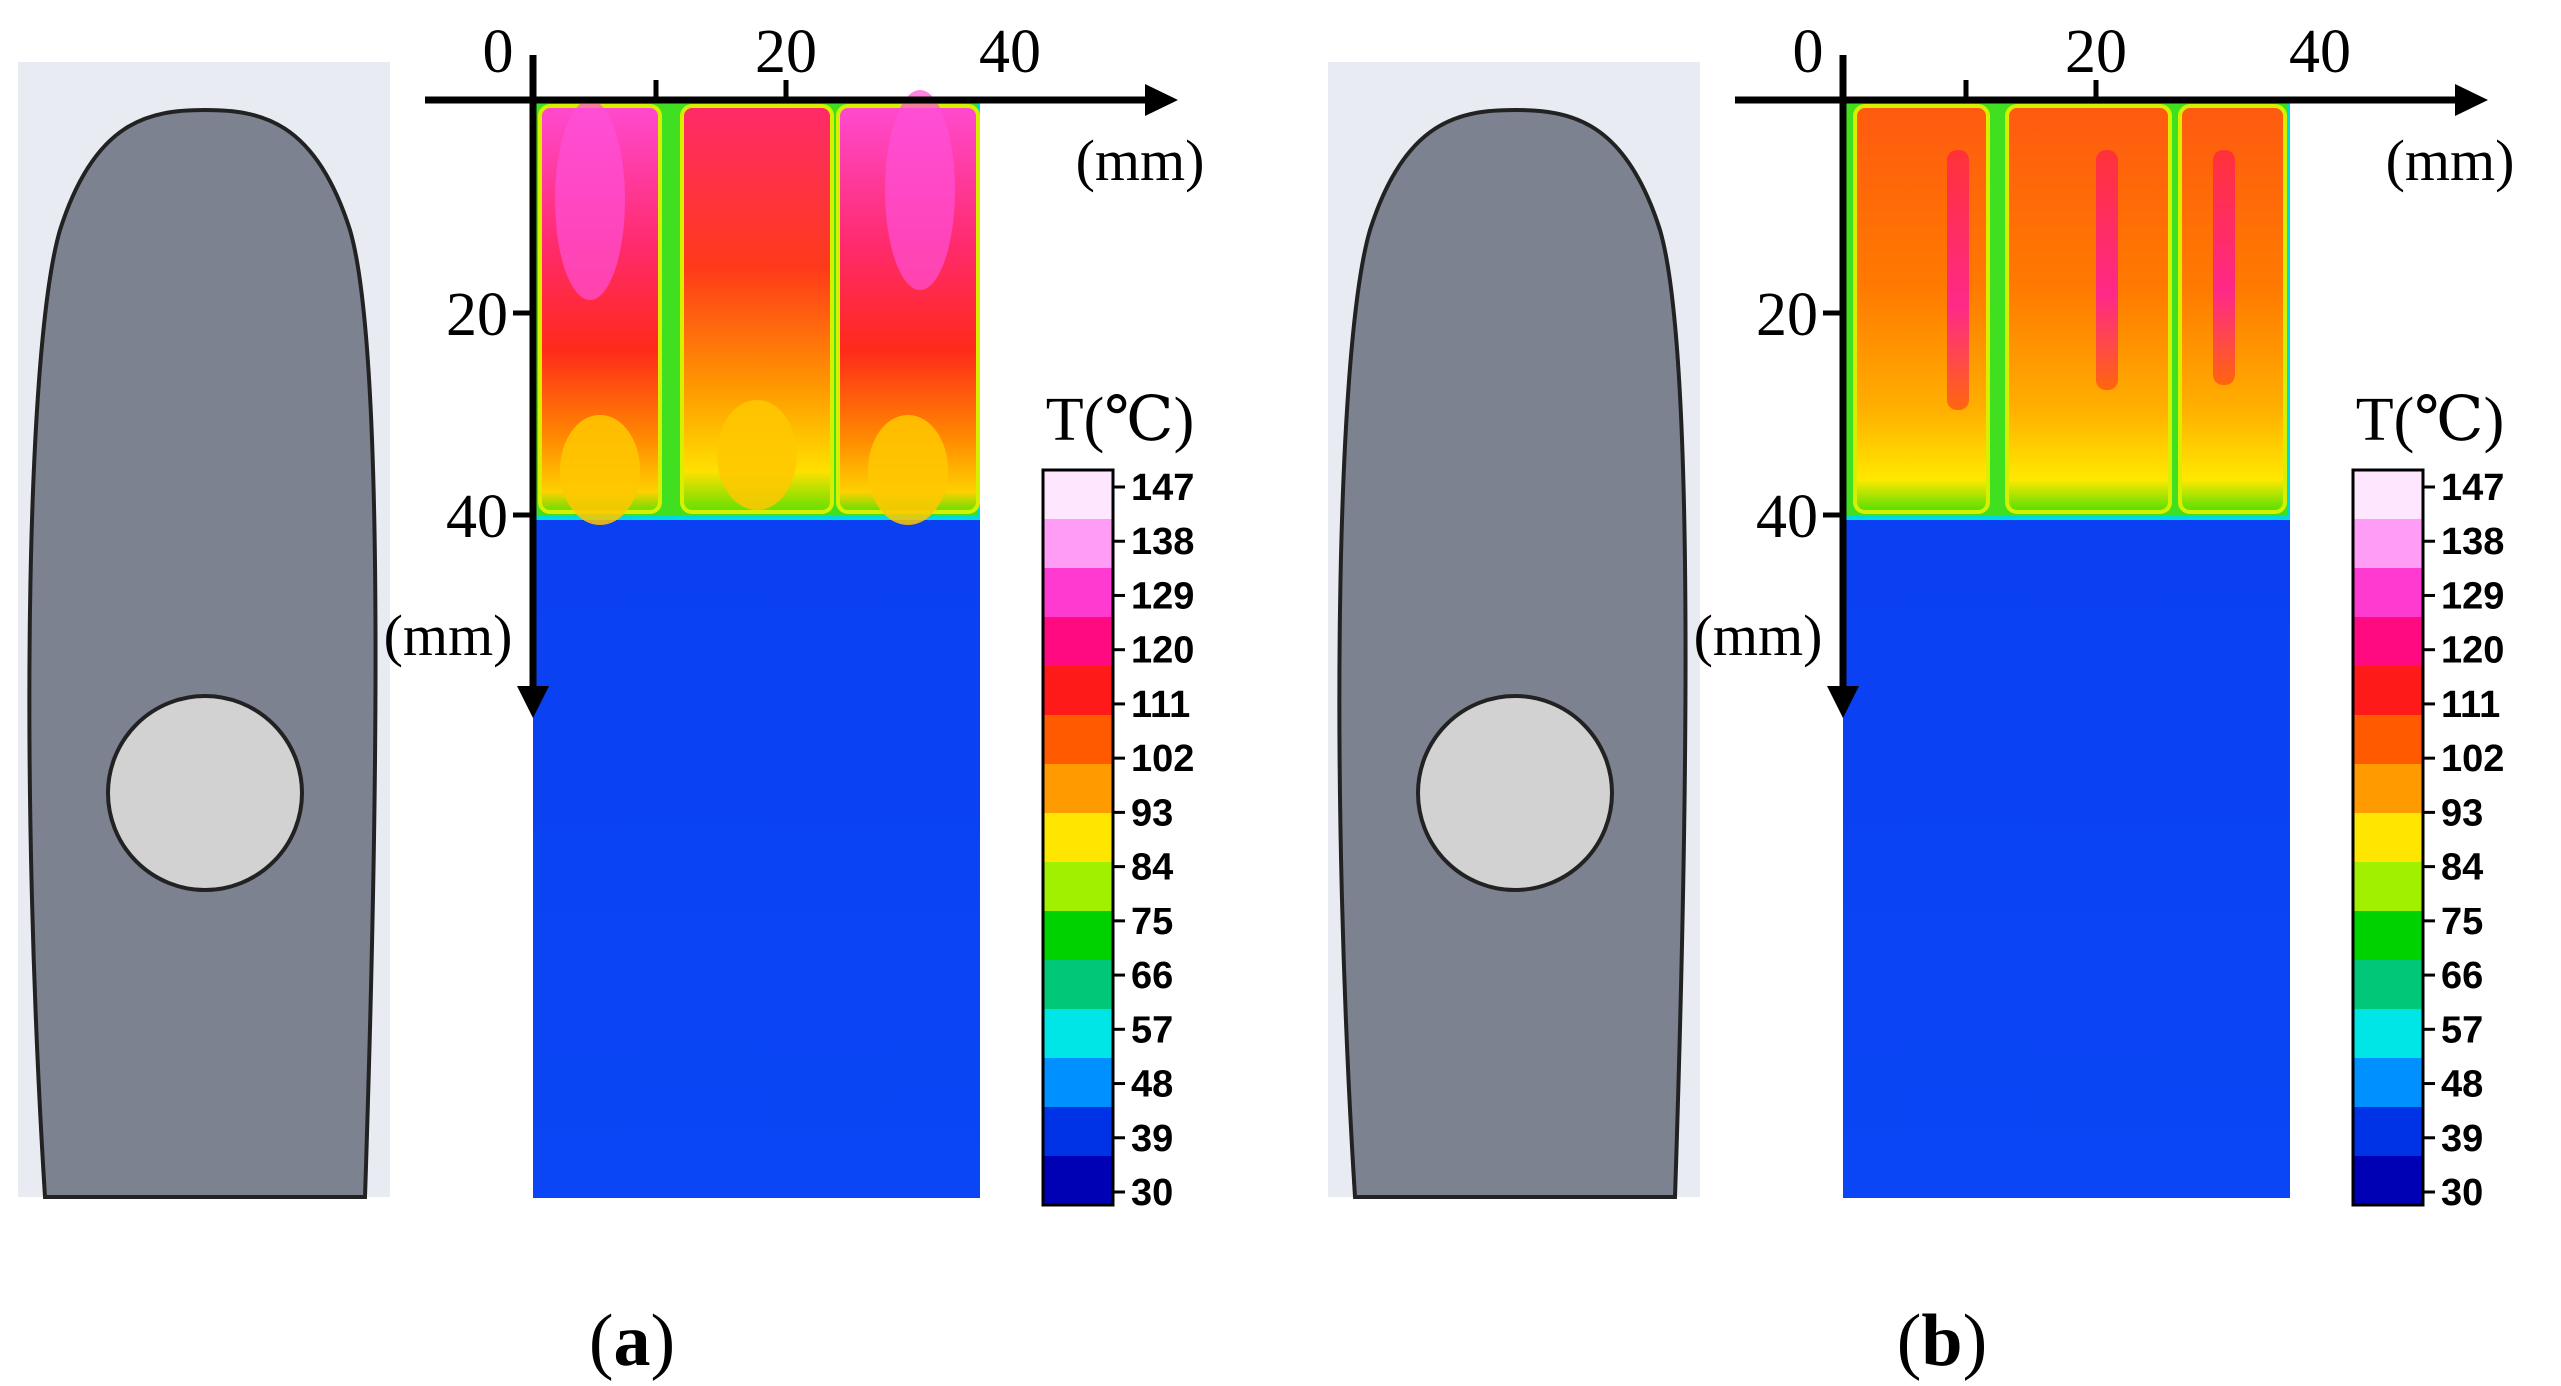 The height and width of the screenshot is (1386, 2561). I want to click on panel-caption: (a), so click(632, 1341).